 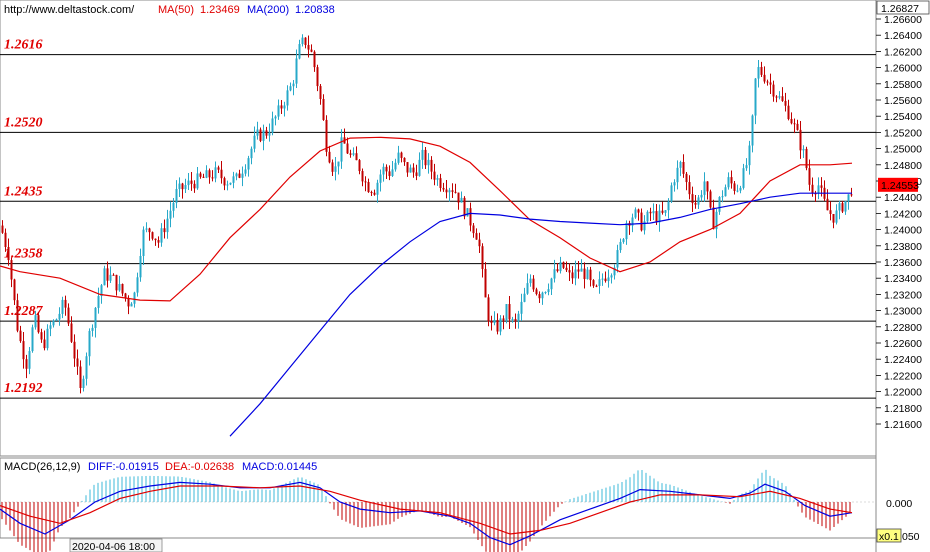 I want to click on price-tick-label: 1.22400, so click(x=903, y=360).